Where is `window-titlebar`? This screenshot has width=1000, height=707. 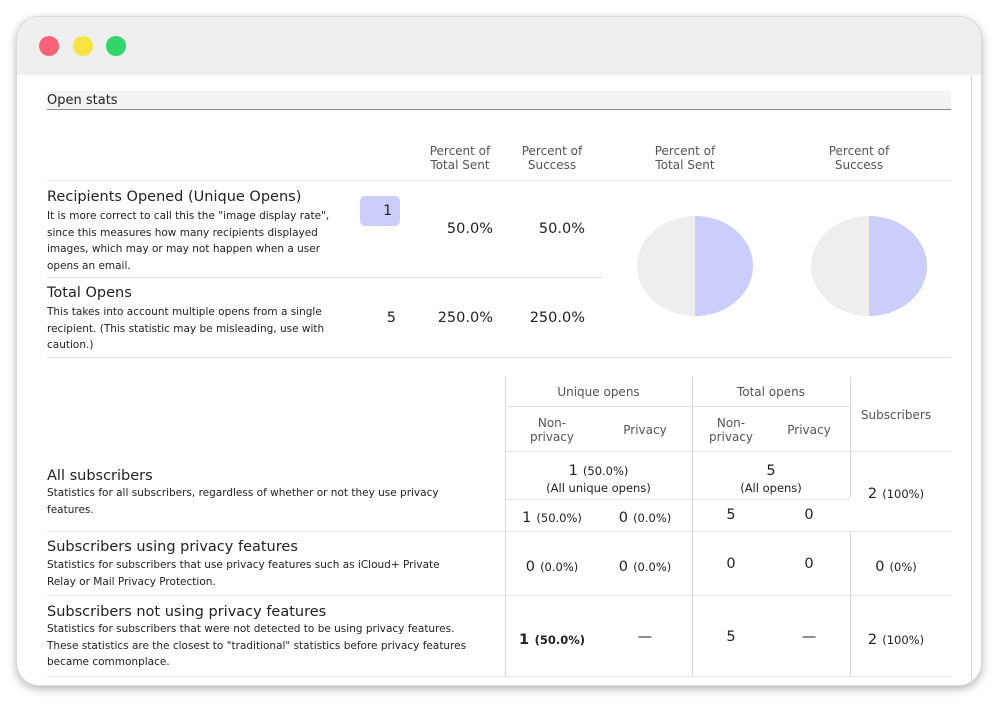
window-titlebar is located at coordinates (499, 46).